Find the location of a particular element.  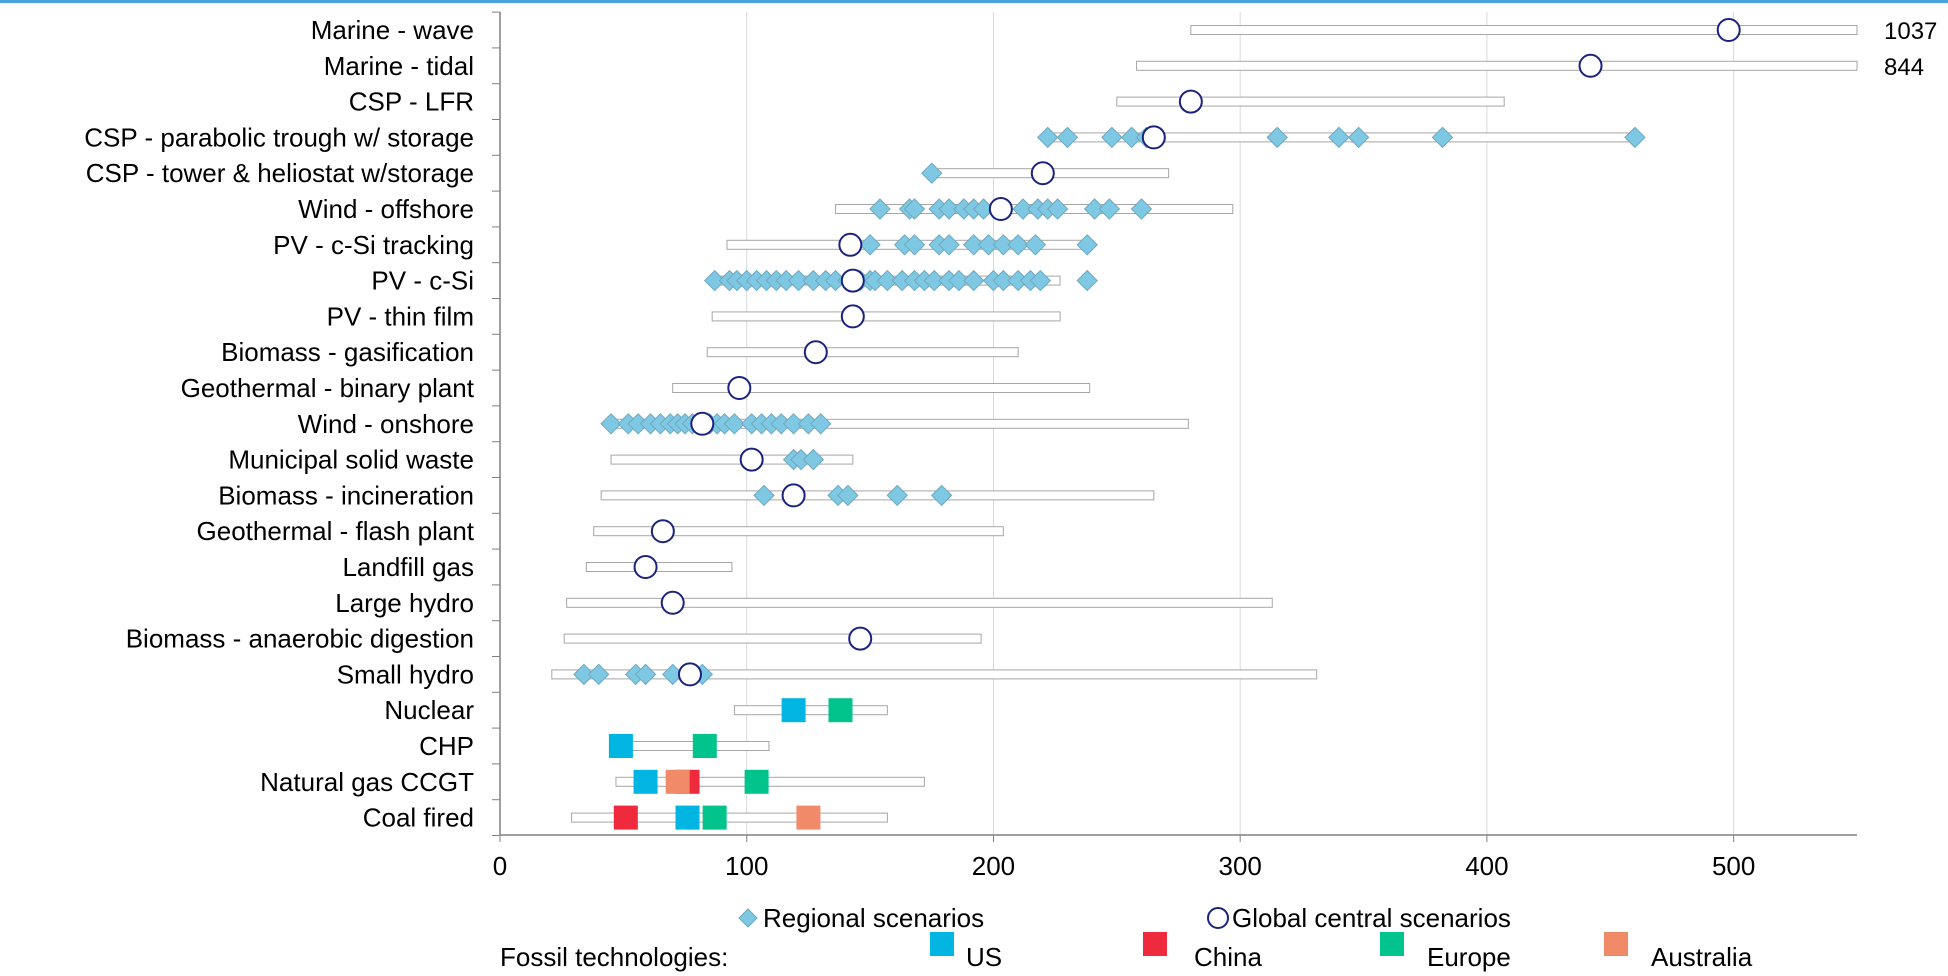

fossil-legend-label: Australia is located at coordinates (1702, 957).